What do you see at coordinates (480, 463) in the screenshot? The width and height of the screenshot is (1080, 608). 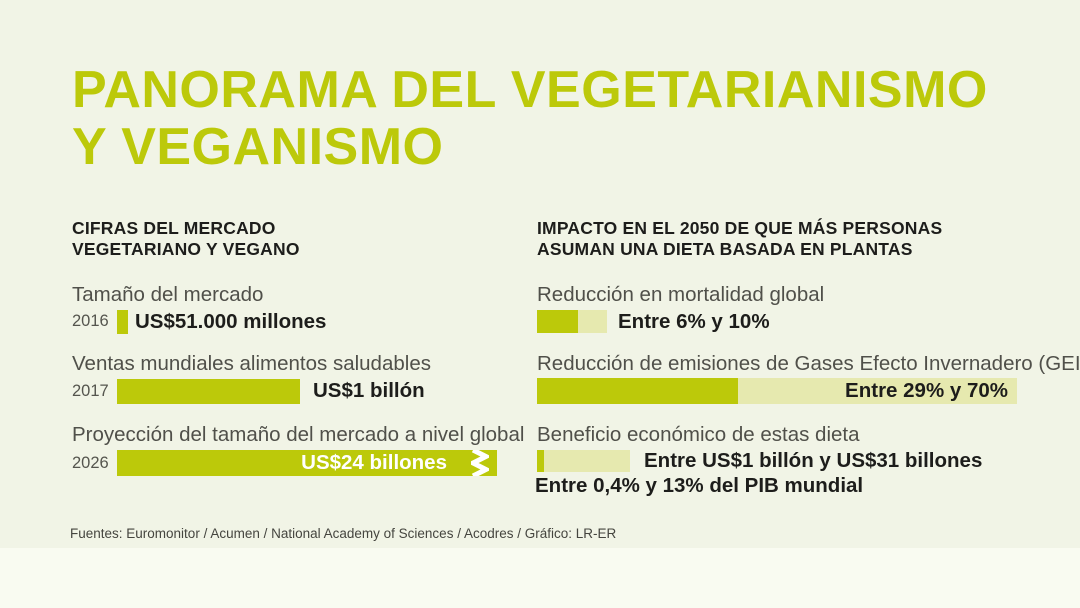 I see `broken-scale-zigzag-icon` at bounding box center [480, 463].